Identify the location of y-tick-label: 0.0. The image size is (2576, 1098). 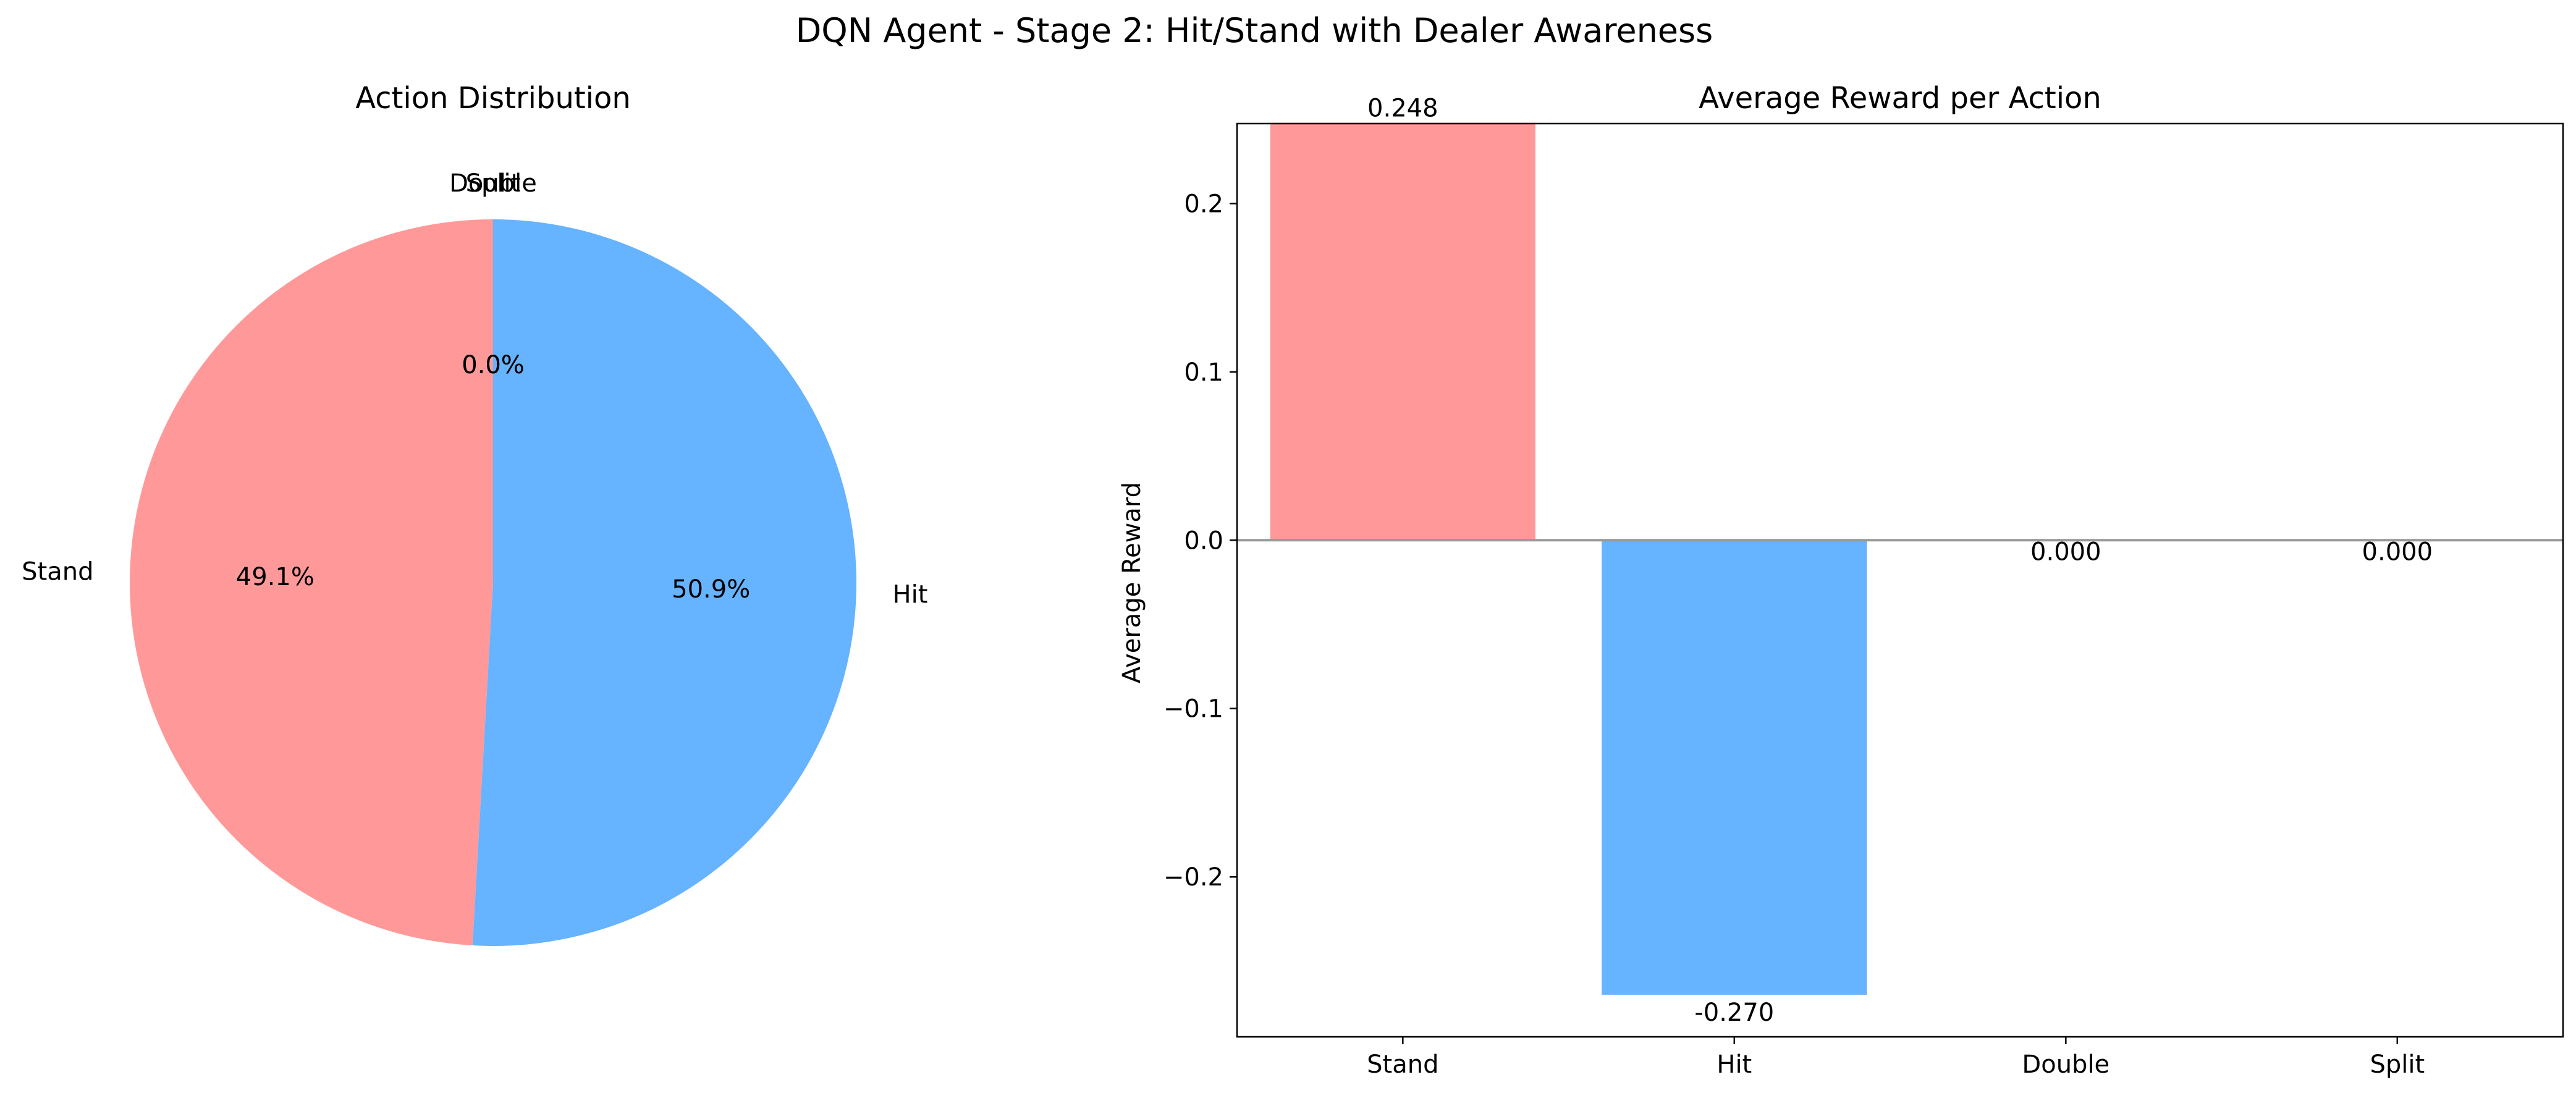
(1203, 540).